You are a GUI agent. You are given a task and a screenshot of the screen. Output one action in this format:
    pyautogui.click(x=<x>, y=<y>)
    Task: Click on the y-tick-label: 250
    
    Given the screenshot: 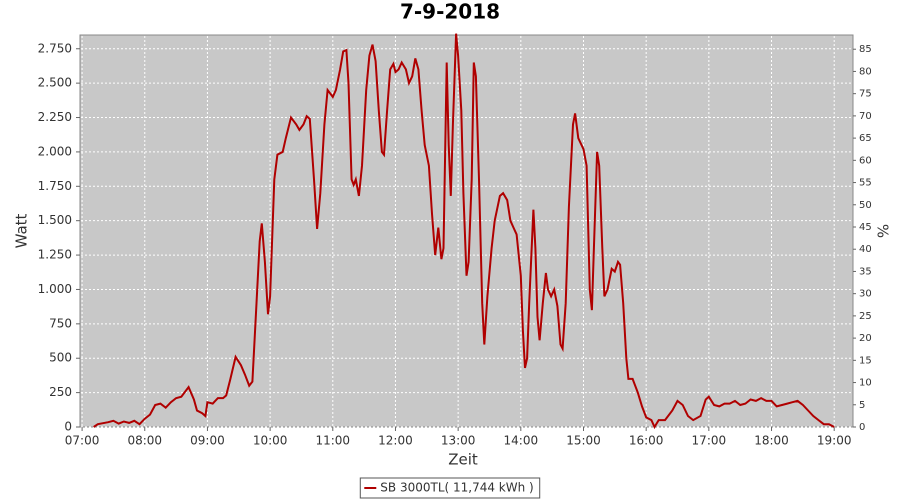 What is the action you would take?
    pyautogui.click(x=60, y=392)
    